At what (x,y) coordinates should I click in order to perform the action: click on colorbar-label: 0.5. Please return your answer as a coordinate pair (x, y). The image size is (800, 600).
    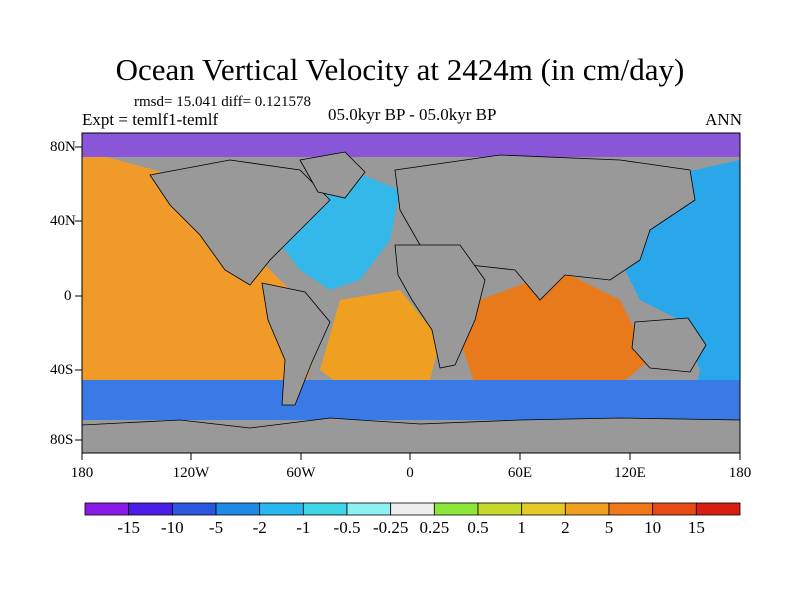
    Looking at the image, I should click on (478, 527).